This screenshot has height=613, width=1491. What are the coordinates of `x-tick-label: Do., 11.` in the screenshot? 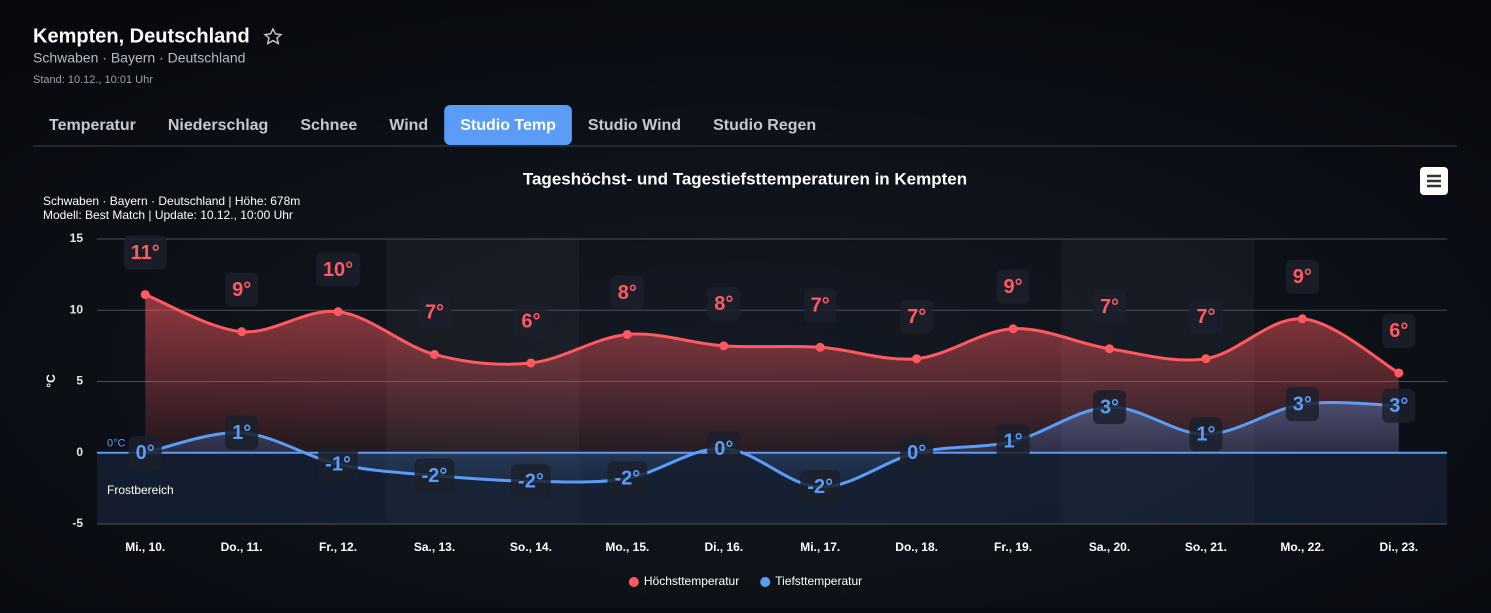 It's located at (242, 547).